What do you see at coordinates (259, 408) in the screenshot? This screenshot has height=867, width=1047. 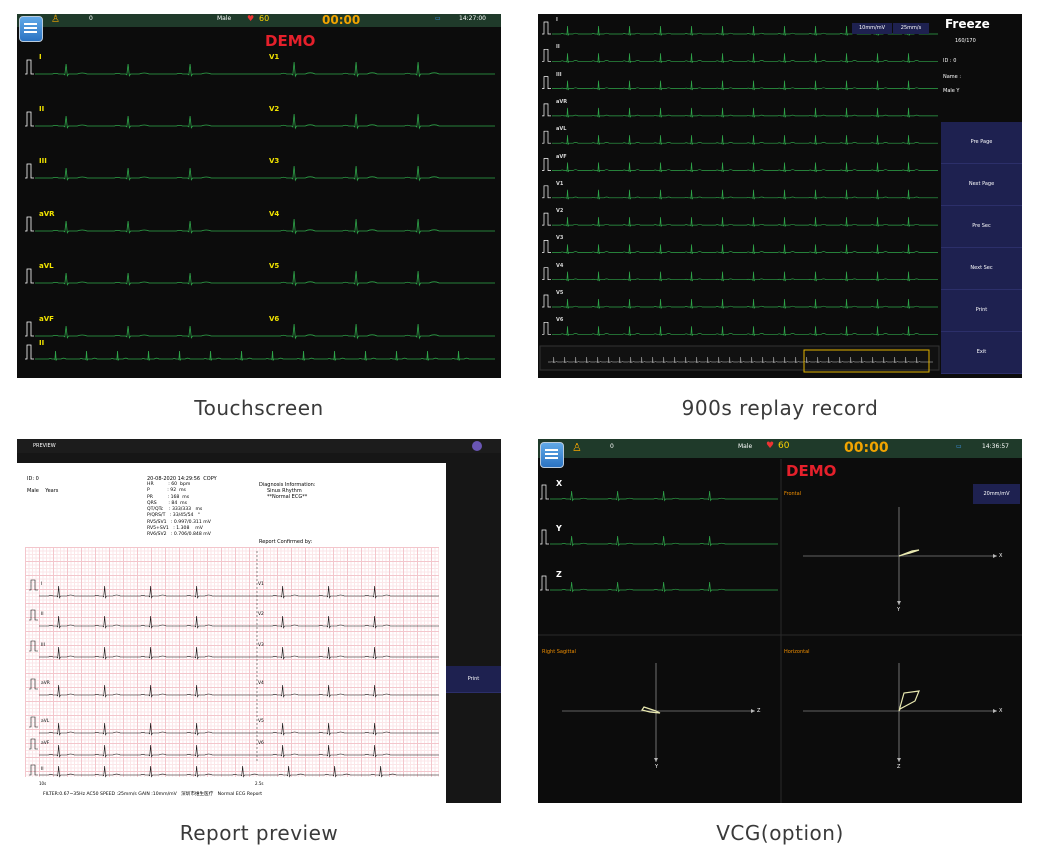 I see `caption-touchscreen: Touchscreen` at bounding box center [259, 408].